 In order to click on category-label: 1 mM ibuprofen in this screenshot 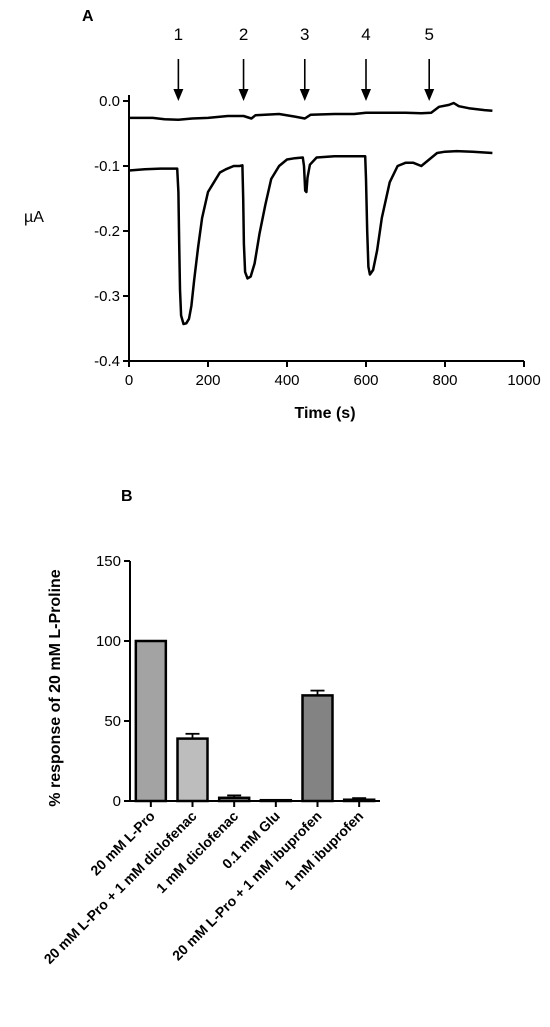, I will do `click(323, 850)`.